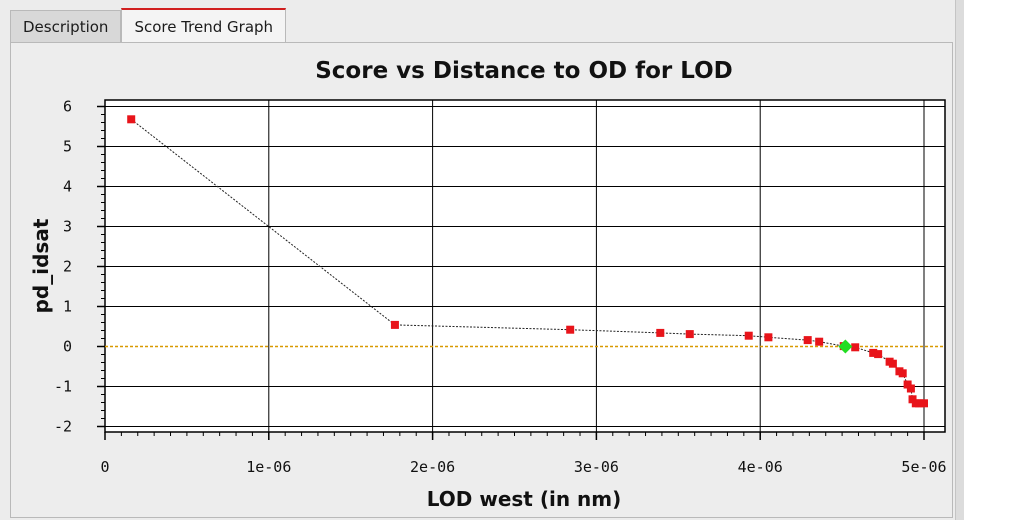  Describe the element at coordinates (524, 499) in the screenshot. I see `x-axis-label: LOD west (in nm)` at that location.